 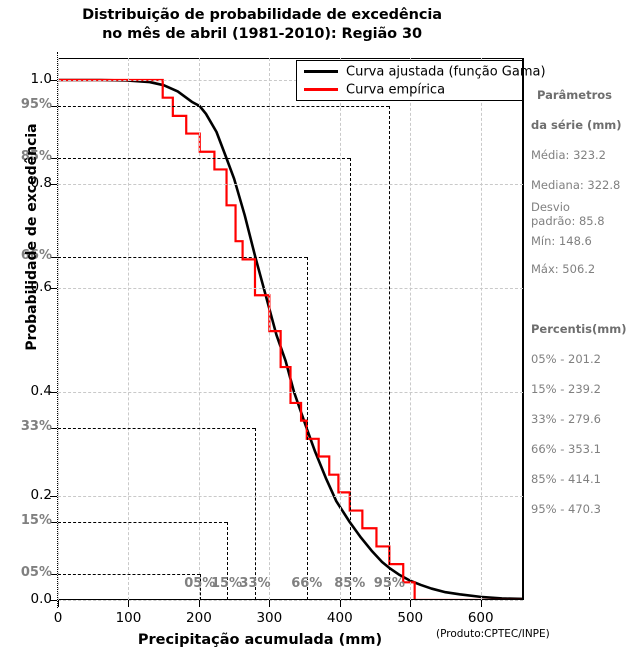 What do you see at coordinates (53, 80) in the screenshot?
I see `y-tick-1.0` at bounding box center [53, 80].